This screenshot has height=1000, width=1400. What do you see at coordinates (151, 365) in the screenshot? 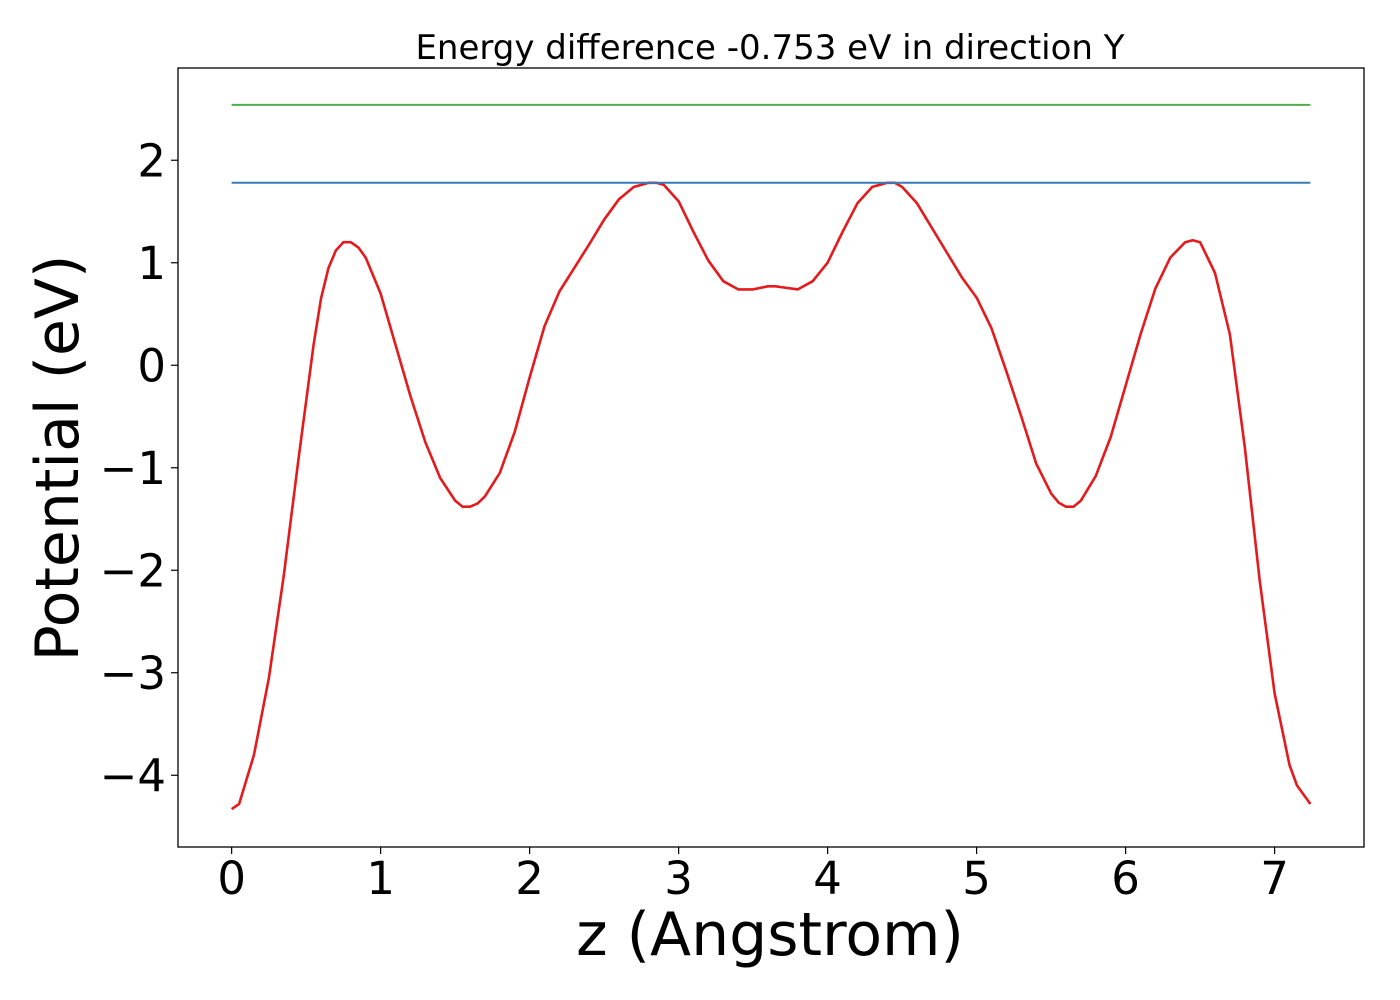
I see `y-tick-label: 0` at bounding box center [151, 365].